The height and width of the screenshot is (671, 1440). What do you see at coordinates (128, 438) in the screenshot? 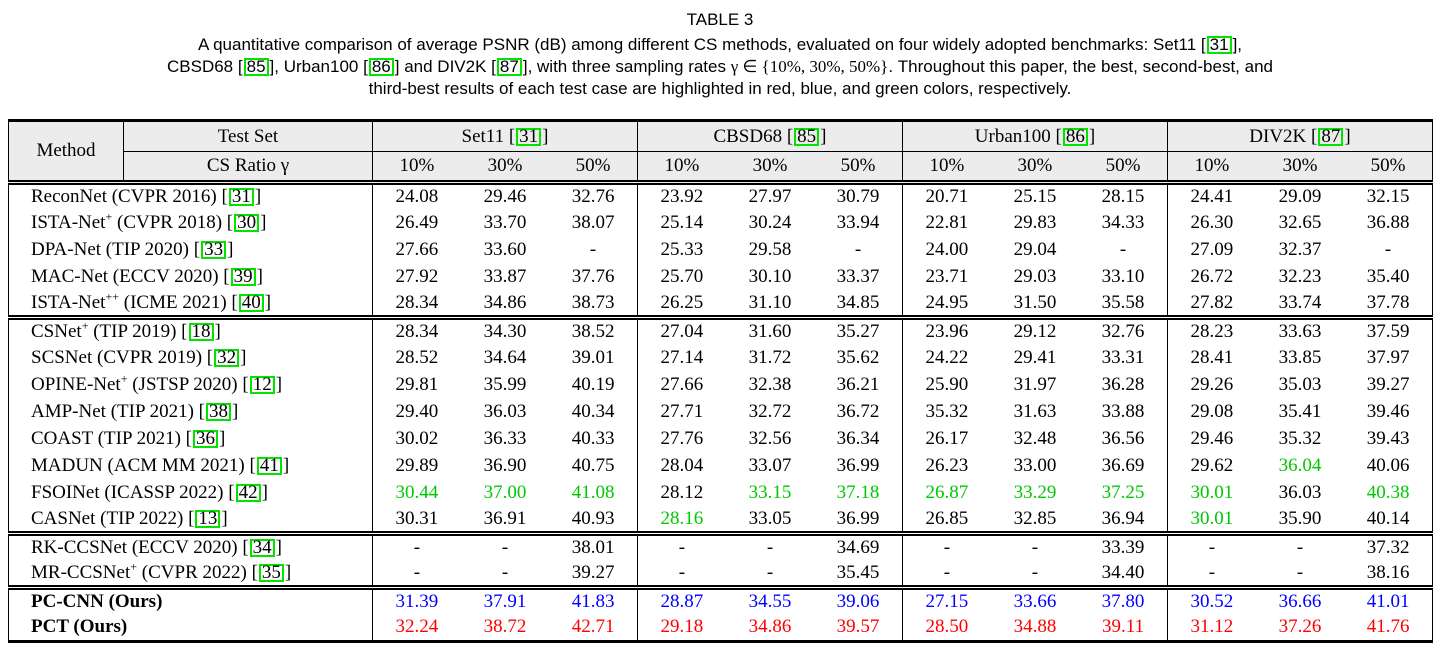
I see `method-cell: COAST (TIP 2021) [36]` at bounding box center [128, 438].